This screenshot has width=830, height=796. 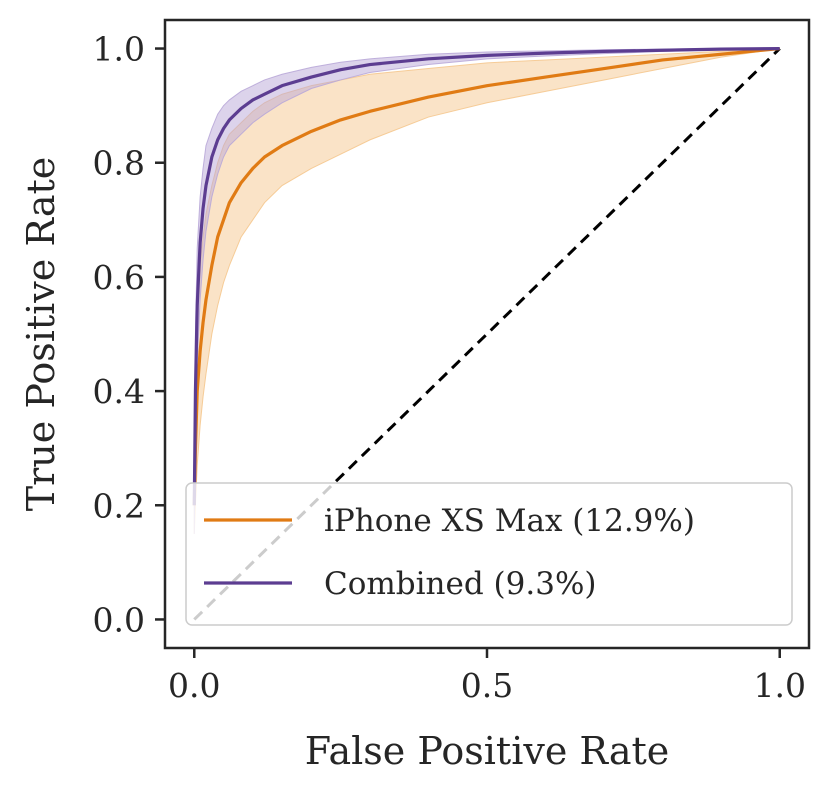 I want to click on y-axis-label: True Positive Rate, so click(x=41, y=334).